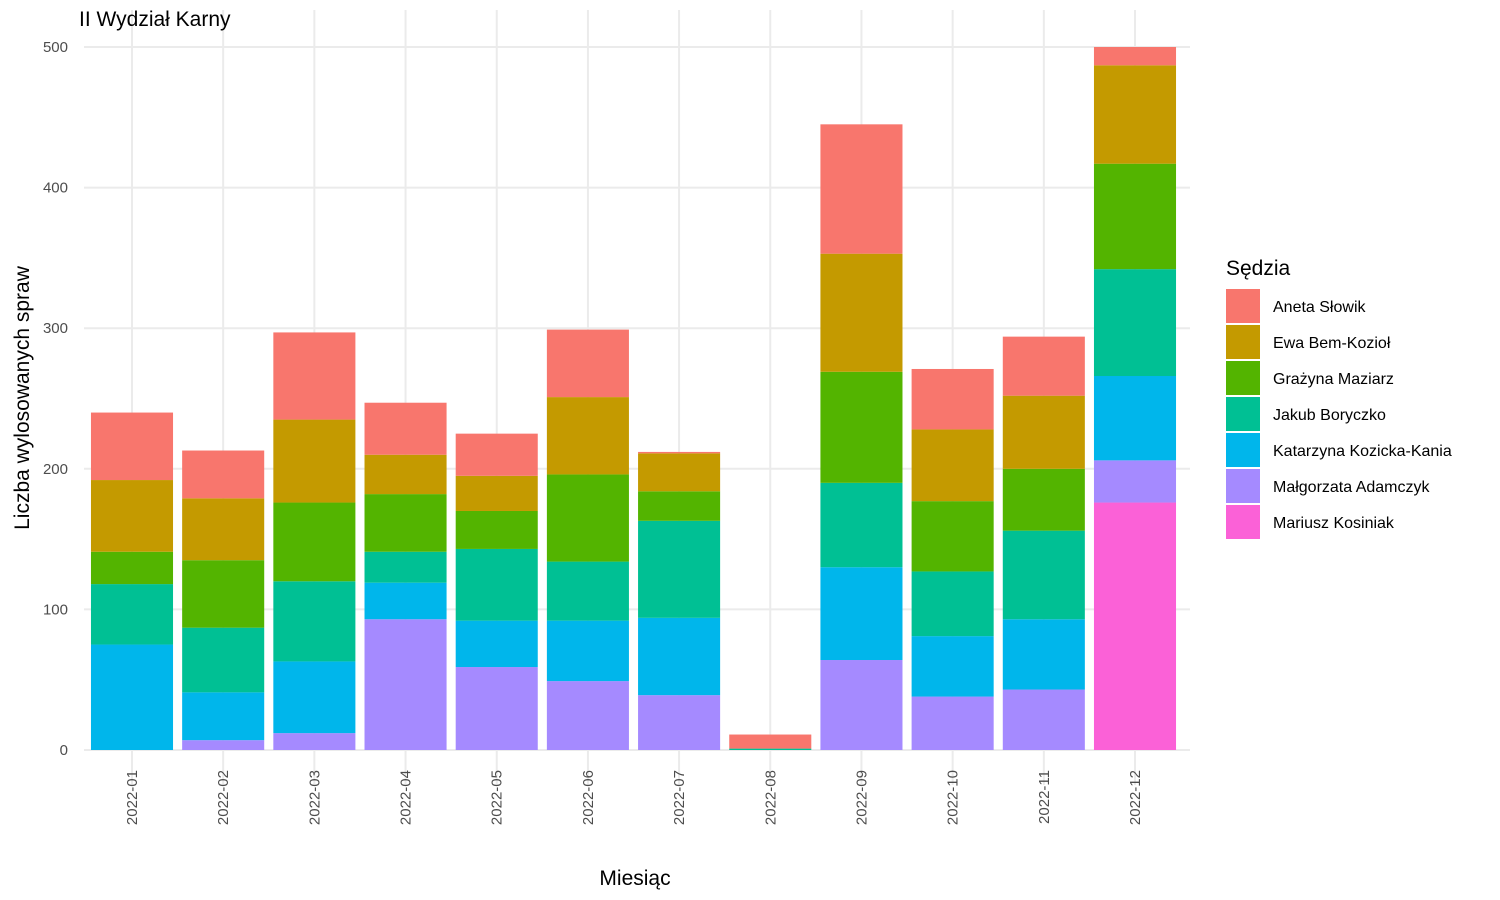 This screenshot has height=900, width=1500. What do you see at coordinates (1352, 487) in the screenshot?
I see `legend-label: Małgorzata Adamczyk` at bounding box center [1352, 487].